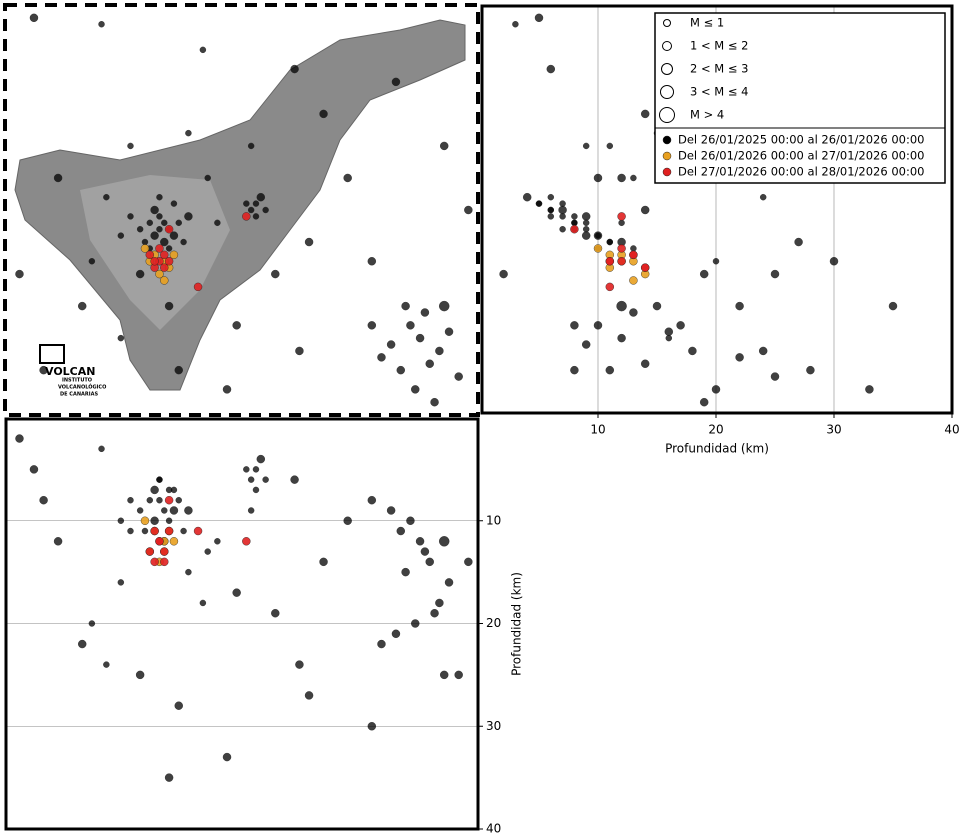 The image size is (960, 835). What do you see at coordinates (719, 46) in the screenshot?
I see `legend-label: 1 < M ≤ 2` at bounding box center [719, 46].